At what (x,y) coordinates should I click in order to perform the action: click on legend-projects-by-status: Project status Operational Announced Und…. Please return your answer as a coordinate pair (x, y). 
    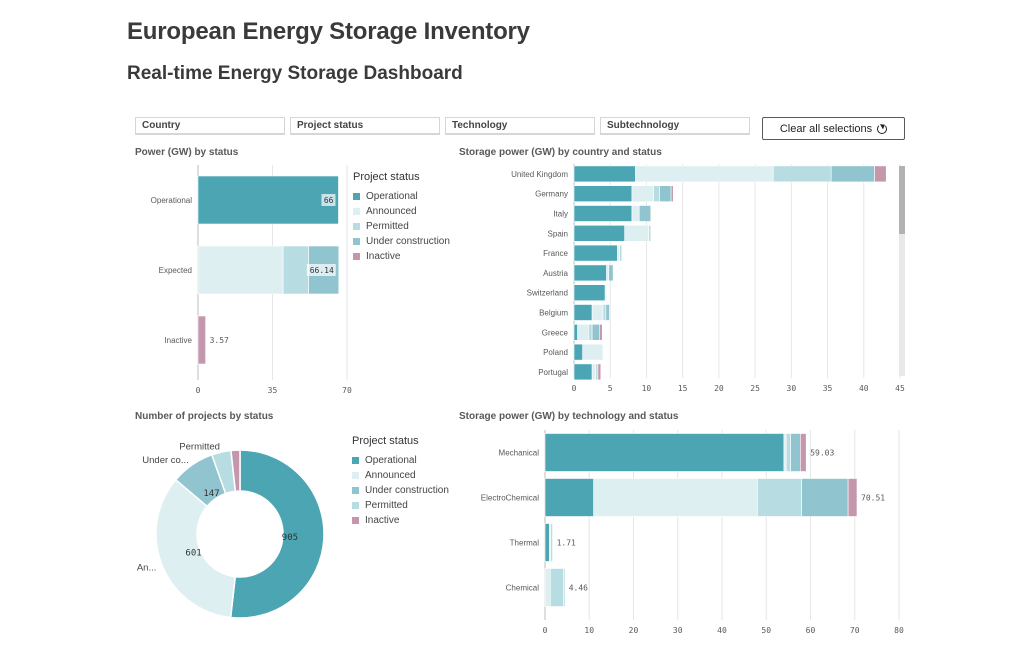
    Looking at the image, I should click on (400, 481).